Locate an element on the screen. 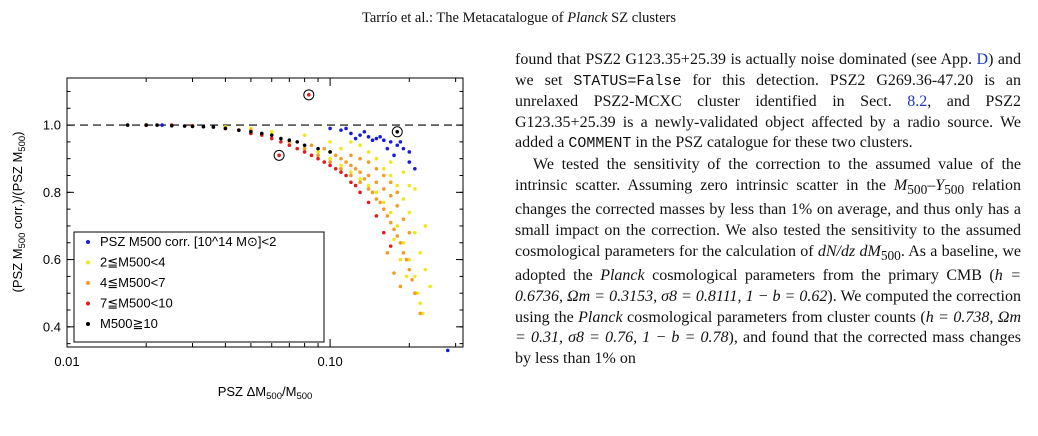 Image resolution: width=1038 pixels, height=436 pixels. appendix-link: D is located at coordinates (982, 59).